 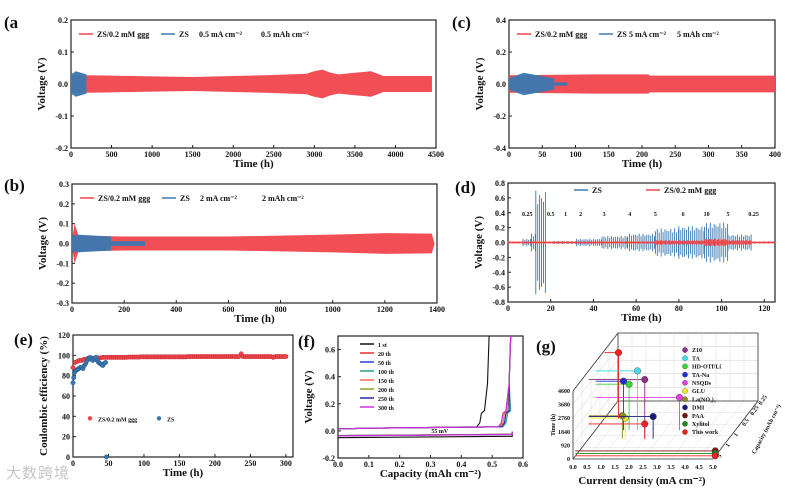 I want to click on panel-label: (a, so click(x=11, y=22).